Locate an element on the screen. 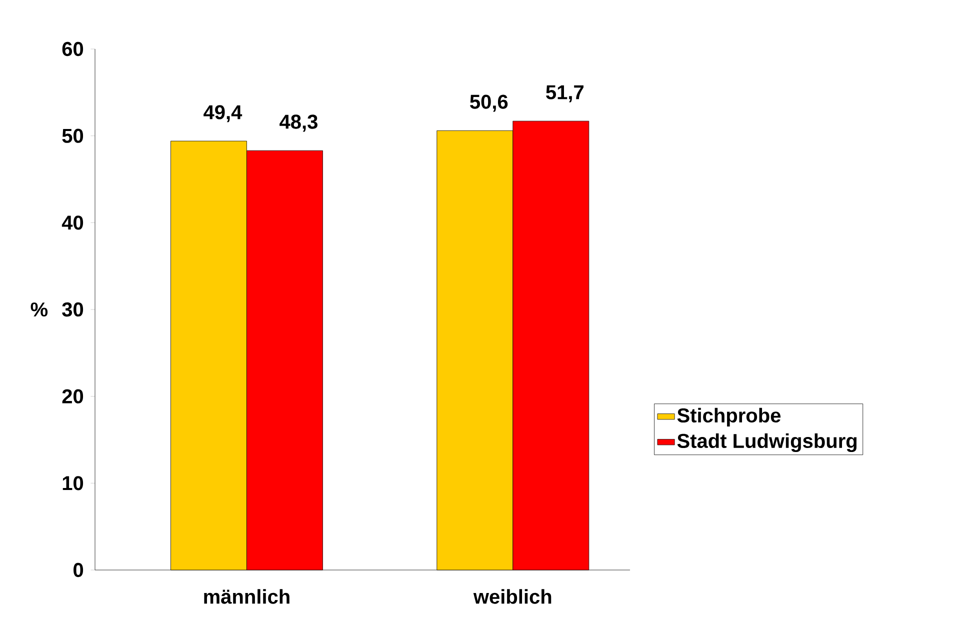 The image size is (955, 619). y-tick-label: 50 is located at coordinates (73, 135).